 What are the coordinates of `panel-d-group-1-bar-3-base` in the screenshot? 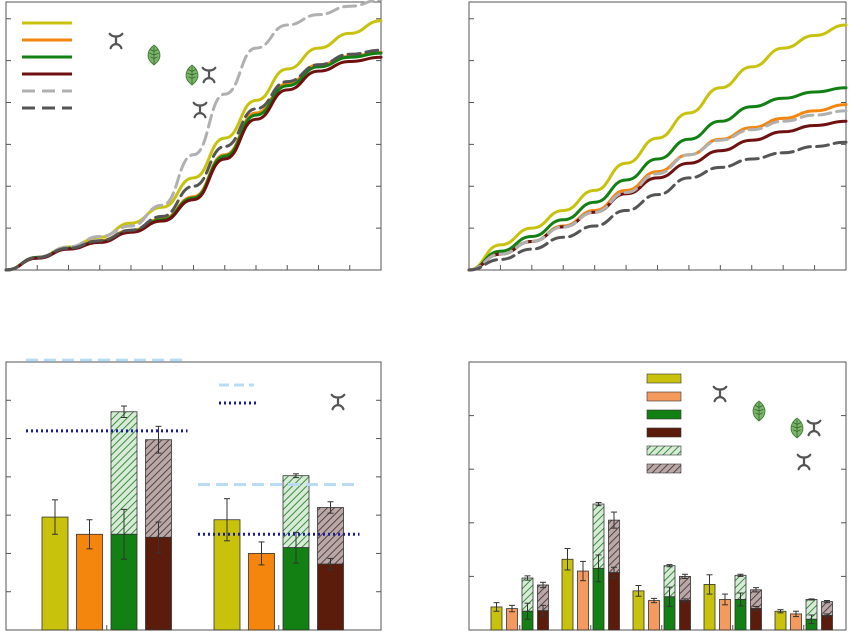 It's located at (614, 601).